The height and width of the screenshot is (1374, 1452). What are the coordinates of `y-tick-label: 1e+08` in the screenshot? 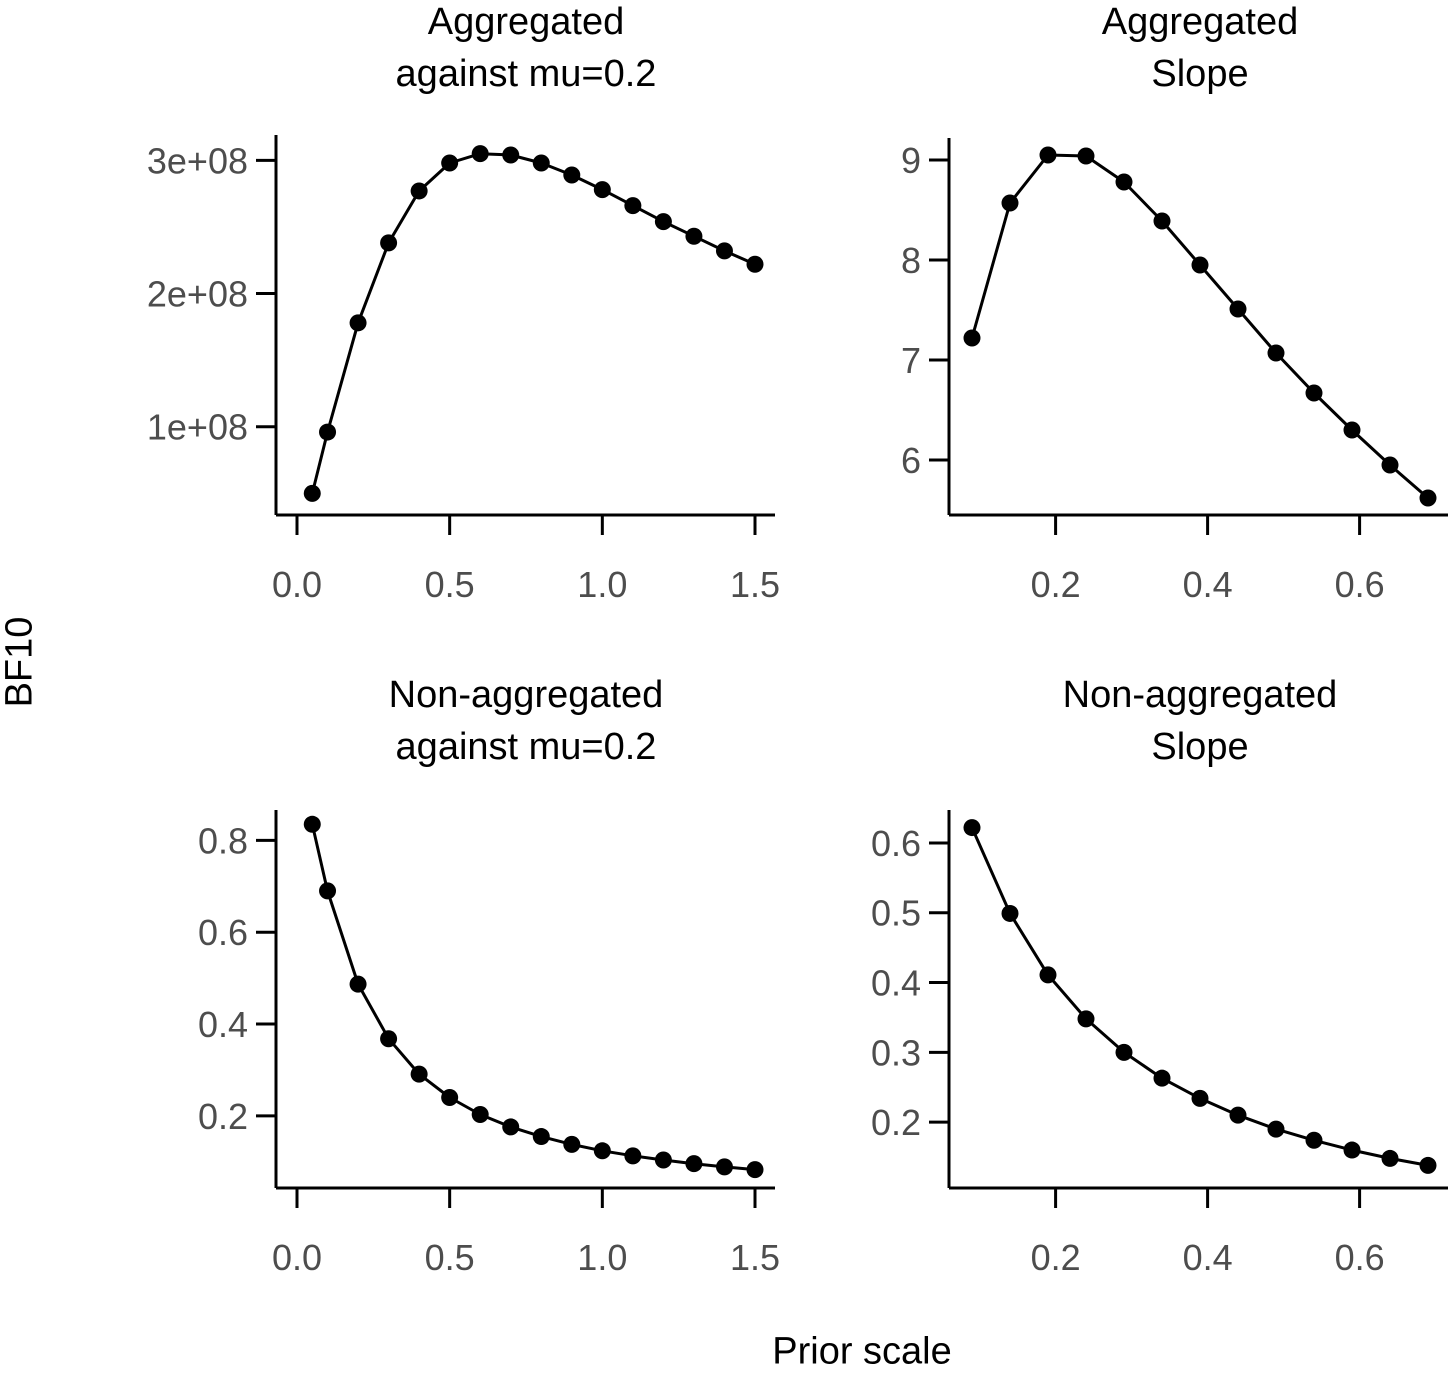 It's located at (197, 427).